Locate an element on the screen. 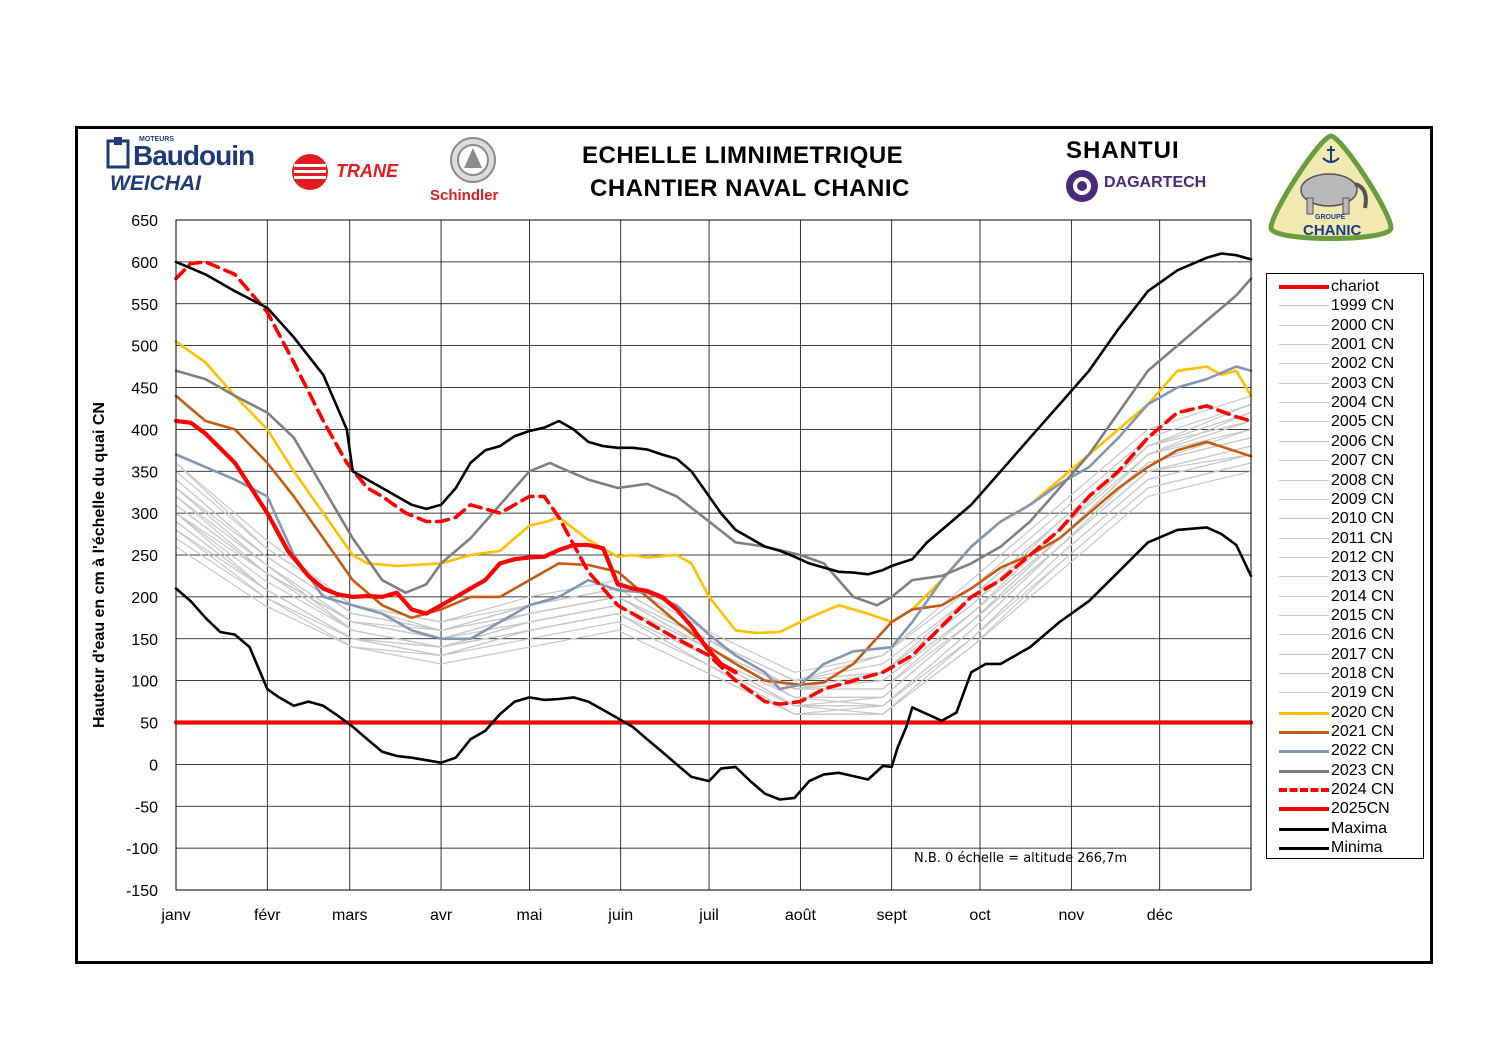  legend-label: 2019 CN is located at coordinates (1363, 693).